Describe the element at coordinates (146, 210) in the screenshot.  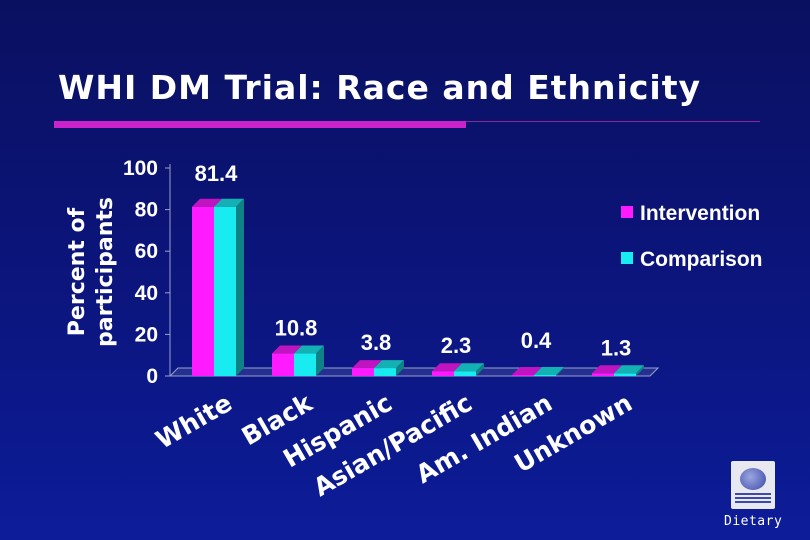
I see `y-tick-label: 80` at that location.